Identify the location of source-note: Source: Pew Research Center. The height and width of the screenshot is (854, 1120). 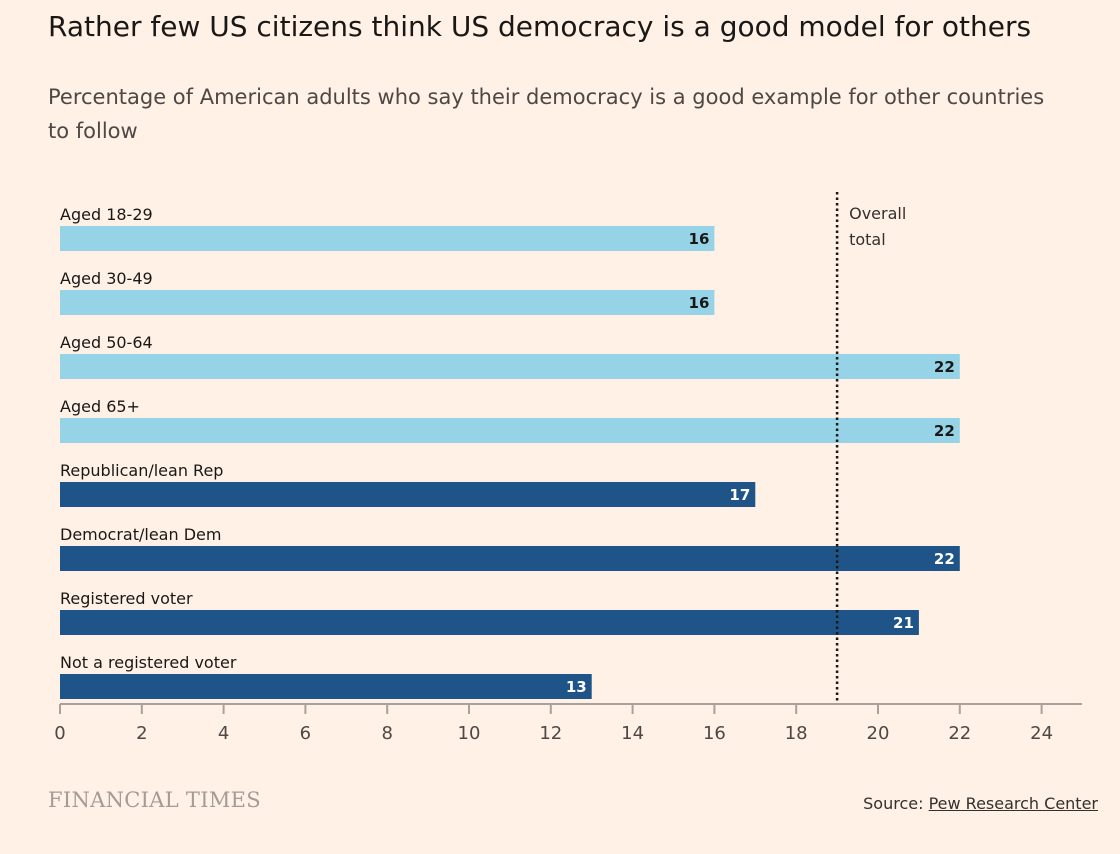
(980, 803).